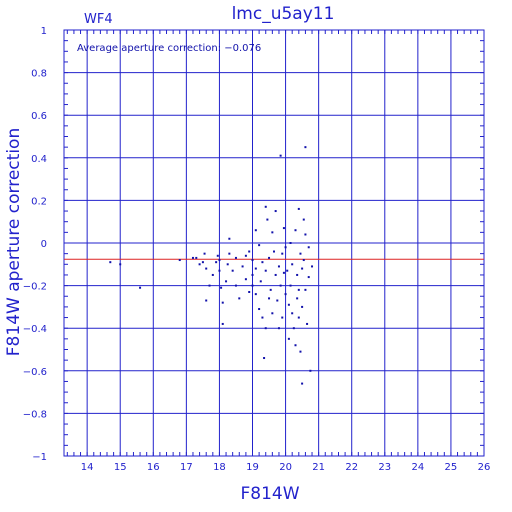 This screenshot has height=512, width=512. What do you see at coordinates (35, 372) in the screenshot?
I see `y-tick-label: −0.6` at bounding box center [35, 372].